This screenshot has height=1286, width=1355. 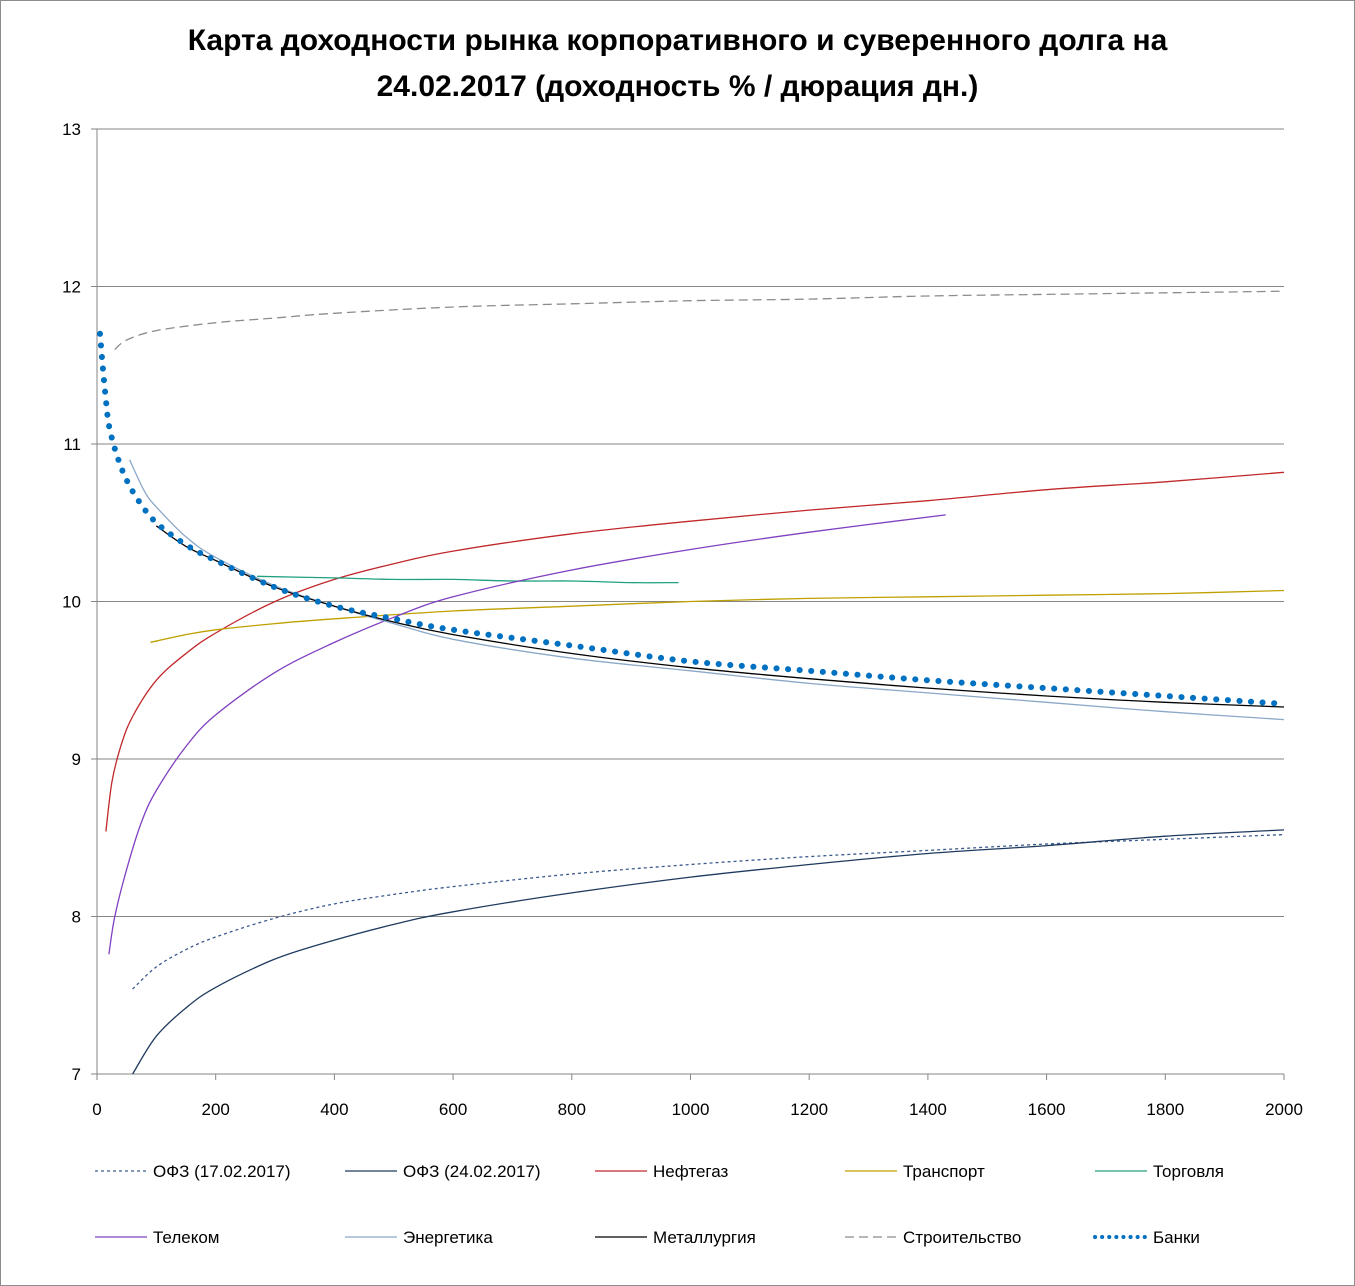 I want to click on series-9-line, so click(x=699, y=320).